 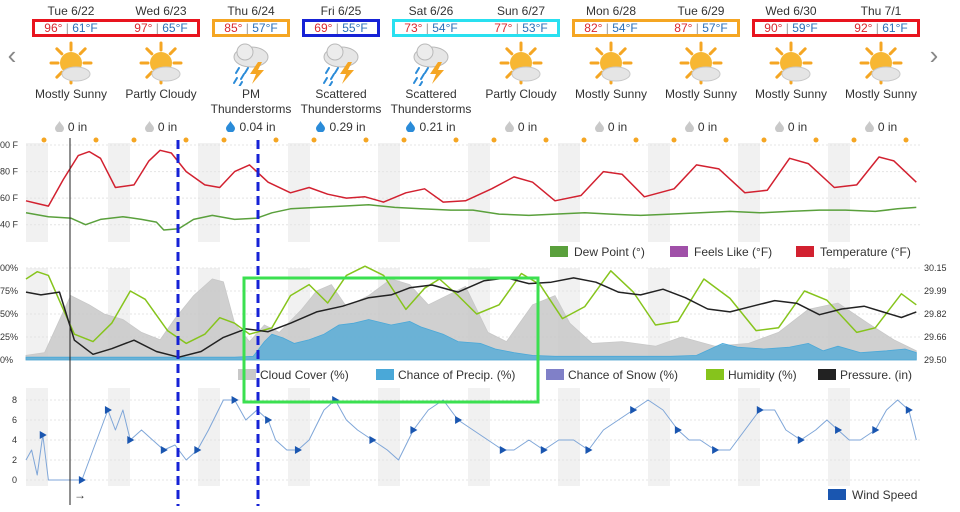 What do you see at coordinates (9, 172) in the screenshot?
I see `y-tick-label: 80 F` at bounding box center [9, 172].